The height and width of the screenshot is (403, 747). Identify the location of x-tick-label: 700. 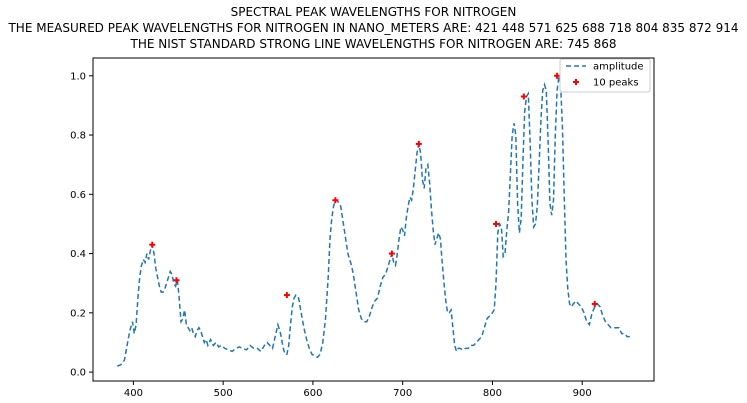
(402, 393).